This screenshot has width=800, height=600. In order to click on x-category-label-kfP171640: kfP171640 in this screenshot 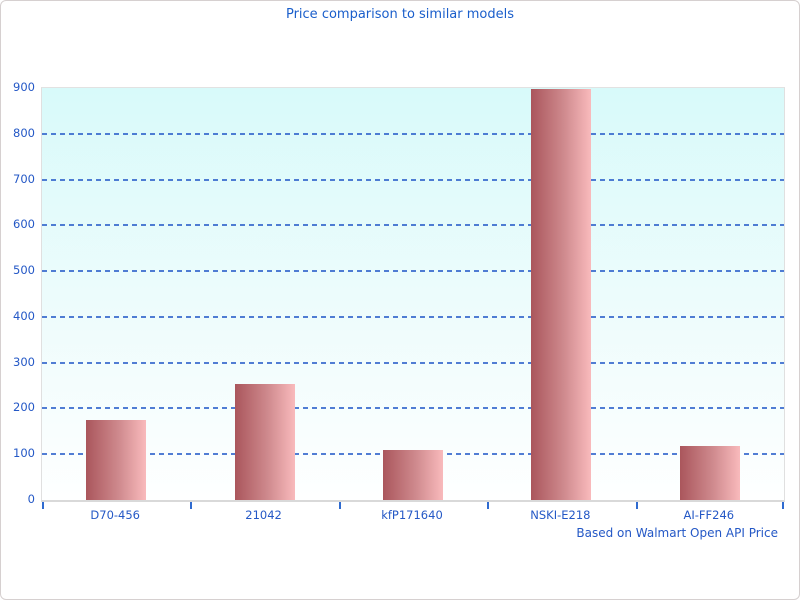, I will do `click(412, 515)`.